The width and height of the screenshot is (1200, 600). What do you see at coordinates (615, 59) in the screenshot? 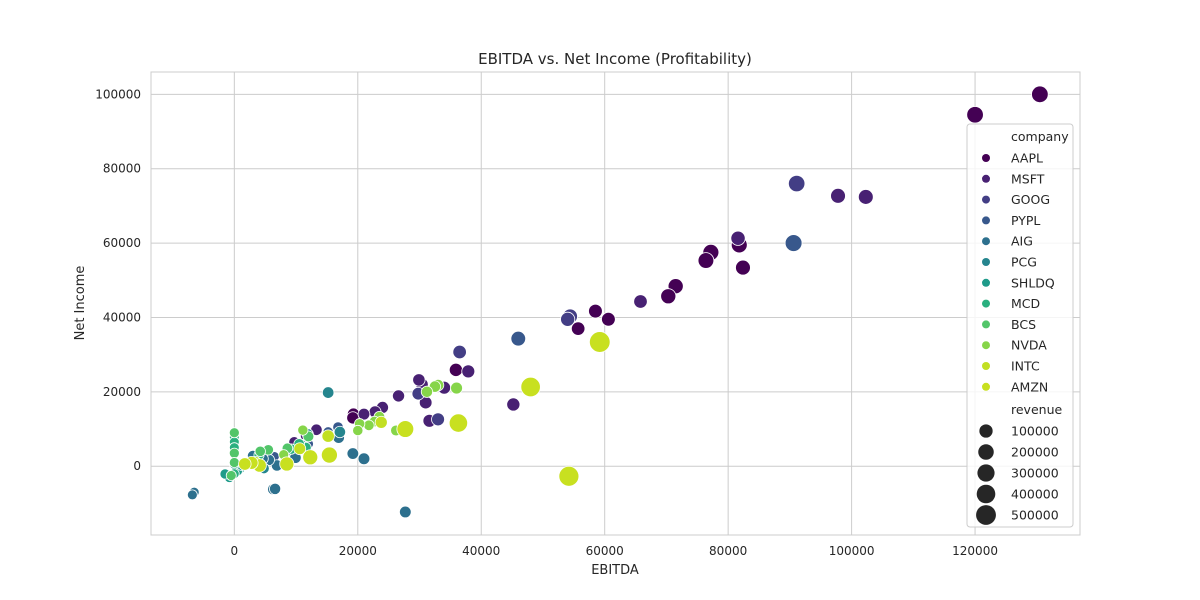
I see `chart-title: EBITDA vs. Net Income (Profitability)` at bounding box center [615, 59].